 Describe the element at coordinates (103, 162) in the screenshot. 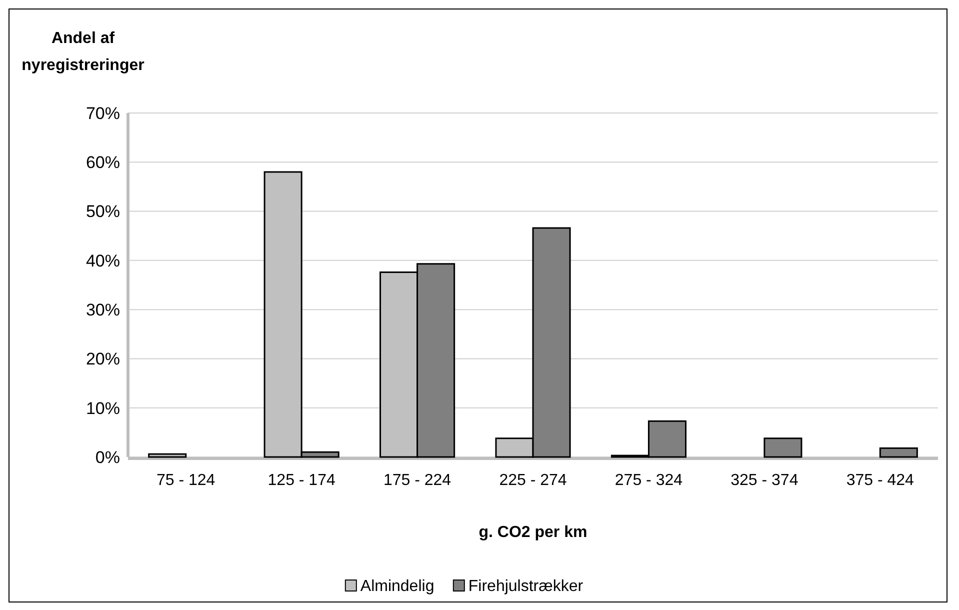

I see `y-tick-label: 60%` at that location.